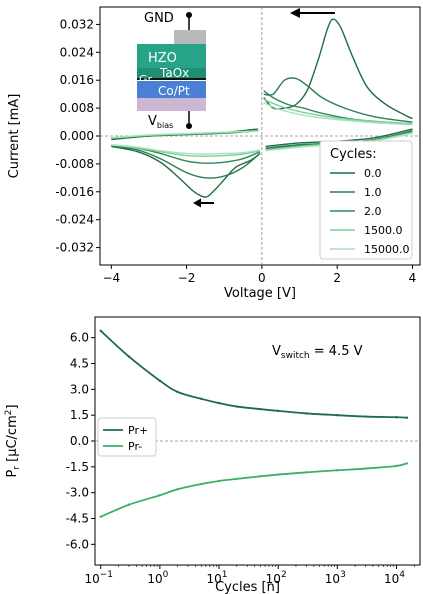 Image resolution: width=423 pixels, height=594 pixels. Describe the element at coordinates (135, 446) in the screenshot. I see `pr-legend-label: Pr-` at that location.